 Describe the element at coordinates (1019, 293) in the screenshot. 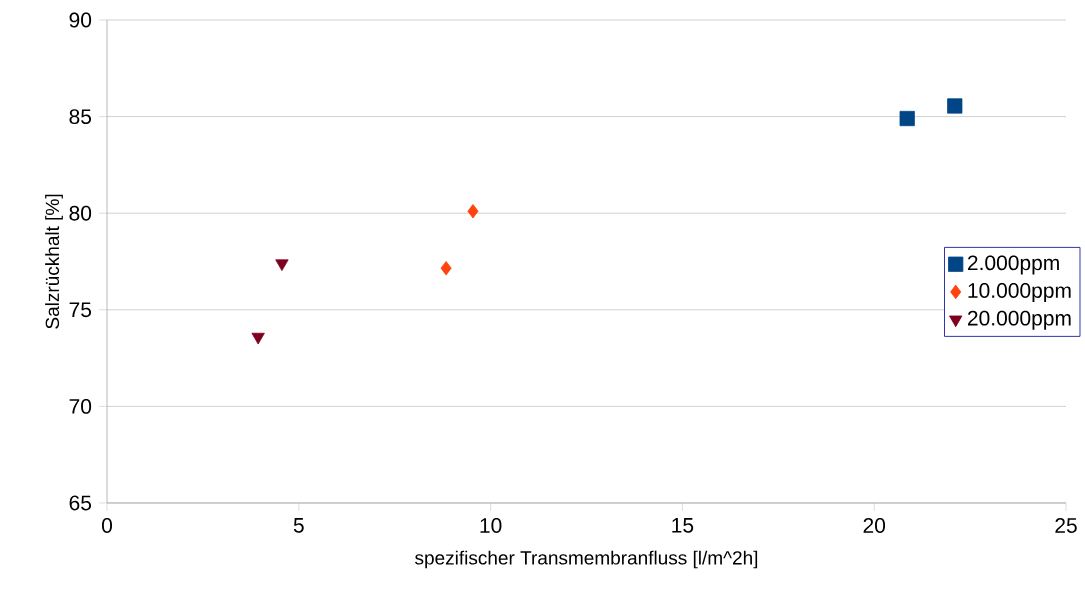

I see `legend-label: 10.000ppm` at that location.